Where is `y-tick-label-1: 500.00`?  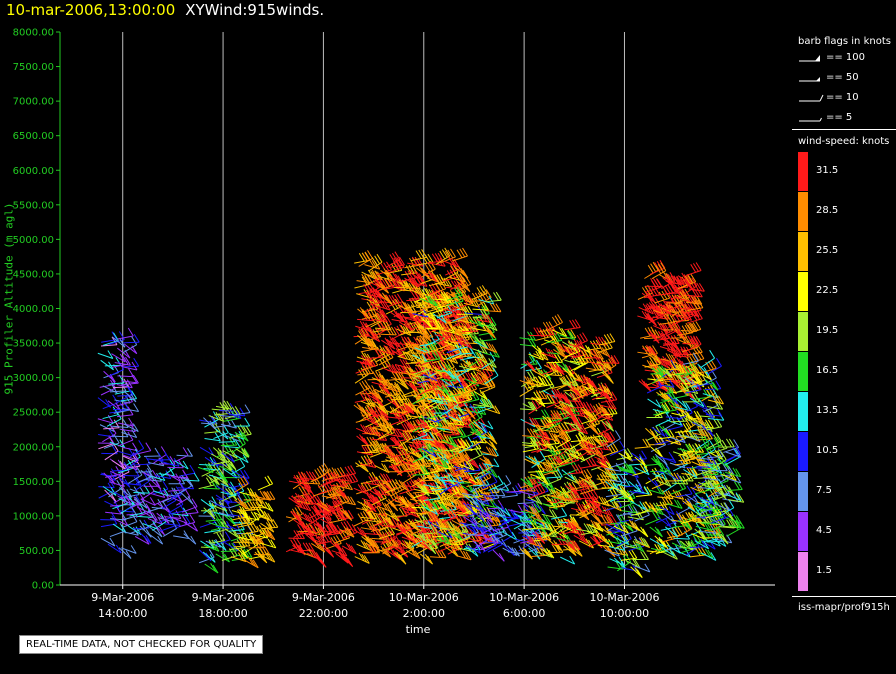
y-tick-label-1: 500.00 is located at coordinates (36, 551).